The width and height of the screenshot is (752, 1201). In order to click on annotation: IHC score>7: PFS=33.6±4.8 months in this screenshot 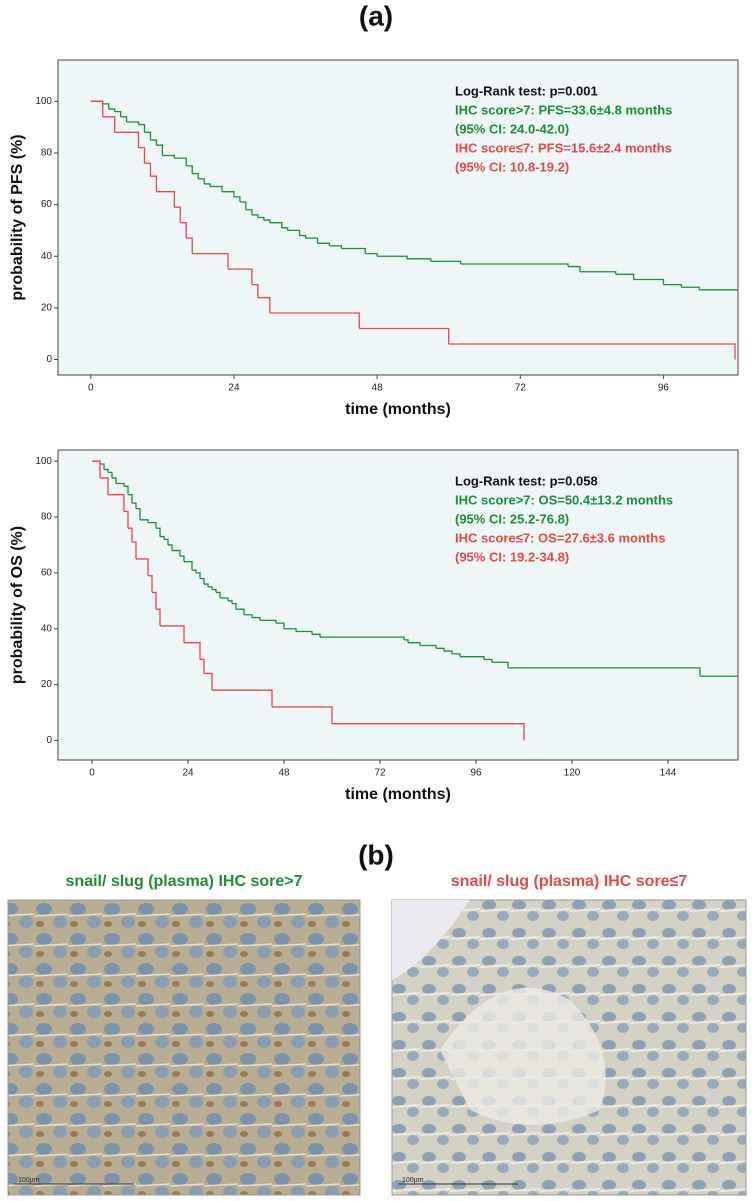, I will do `click(563, 109)`.